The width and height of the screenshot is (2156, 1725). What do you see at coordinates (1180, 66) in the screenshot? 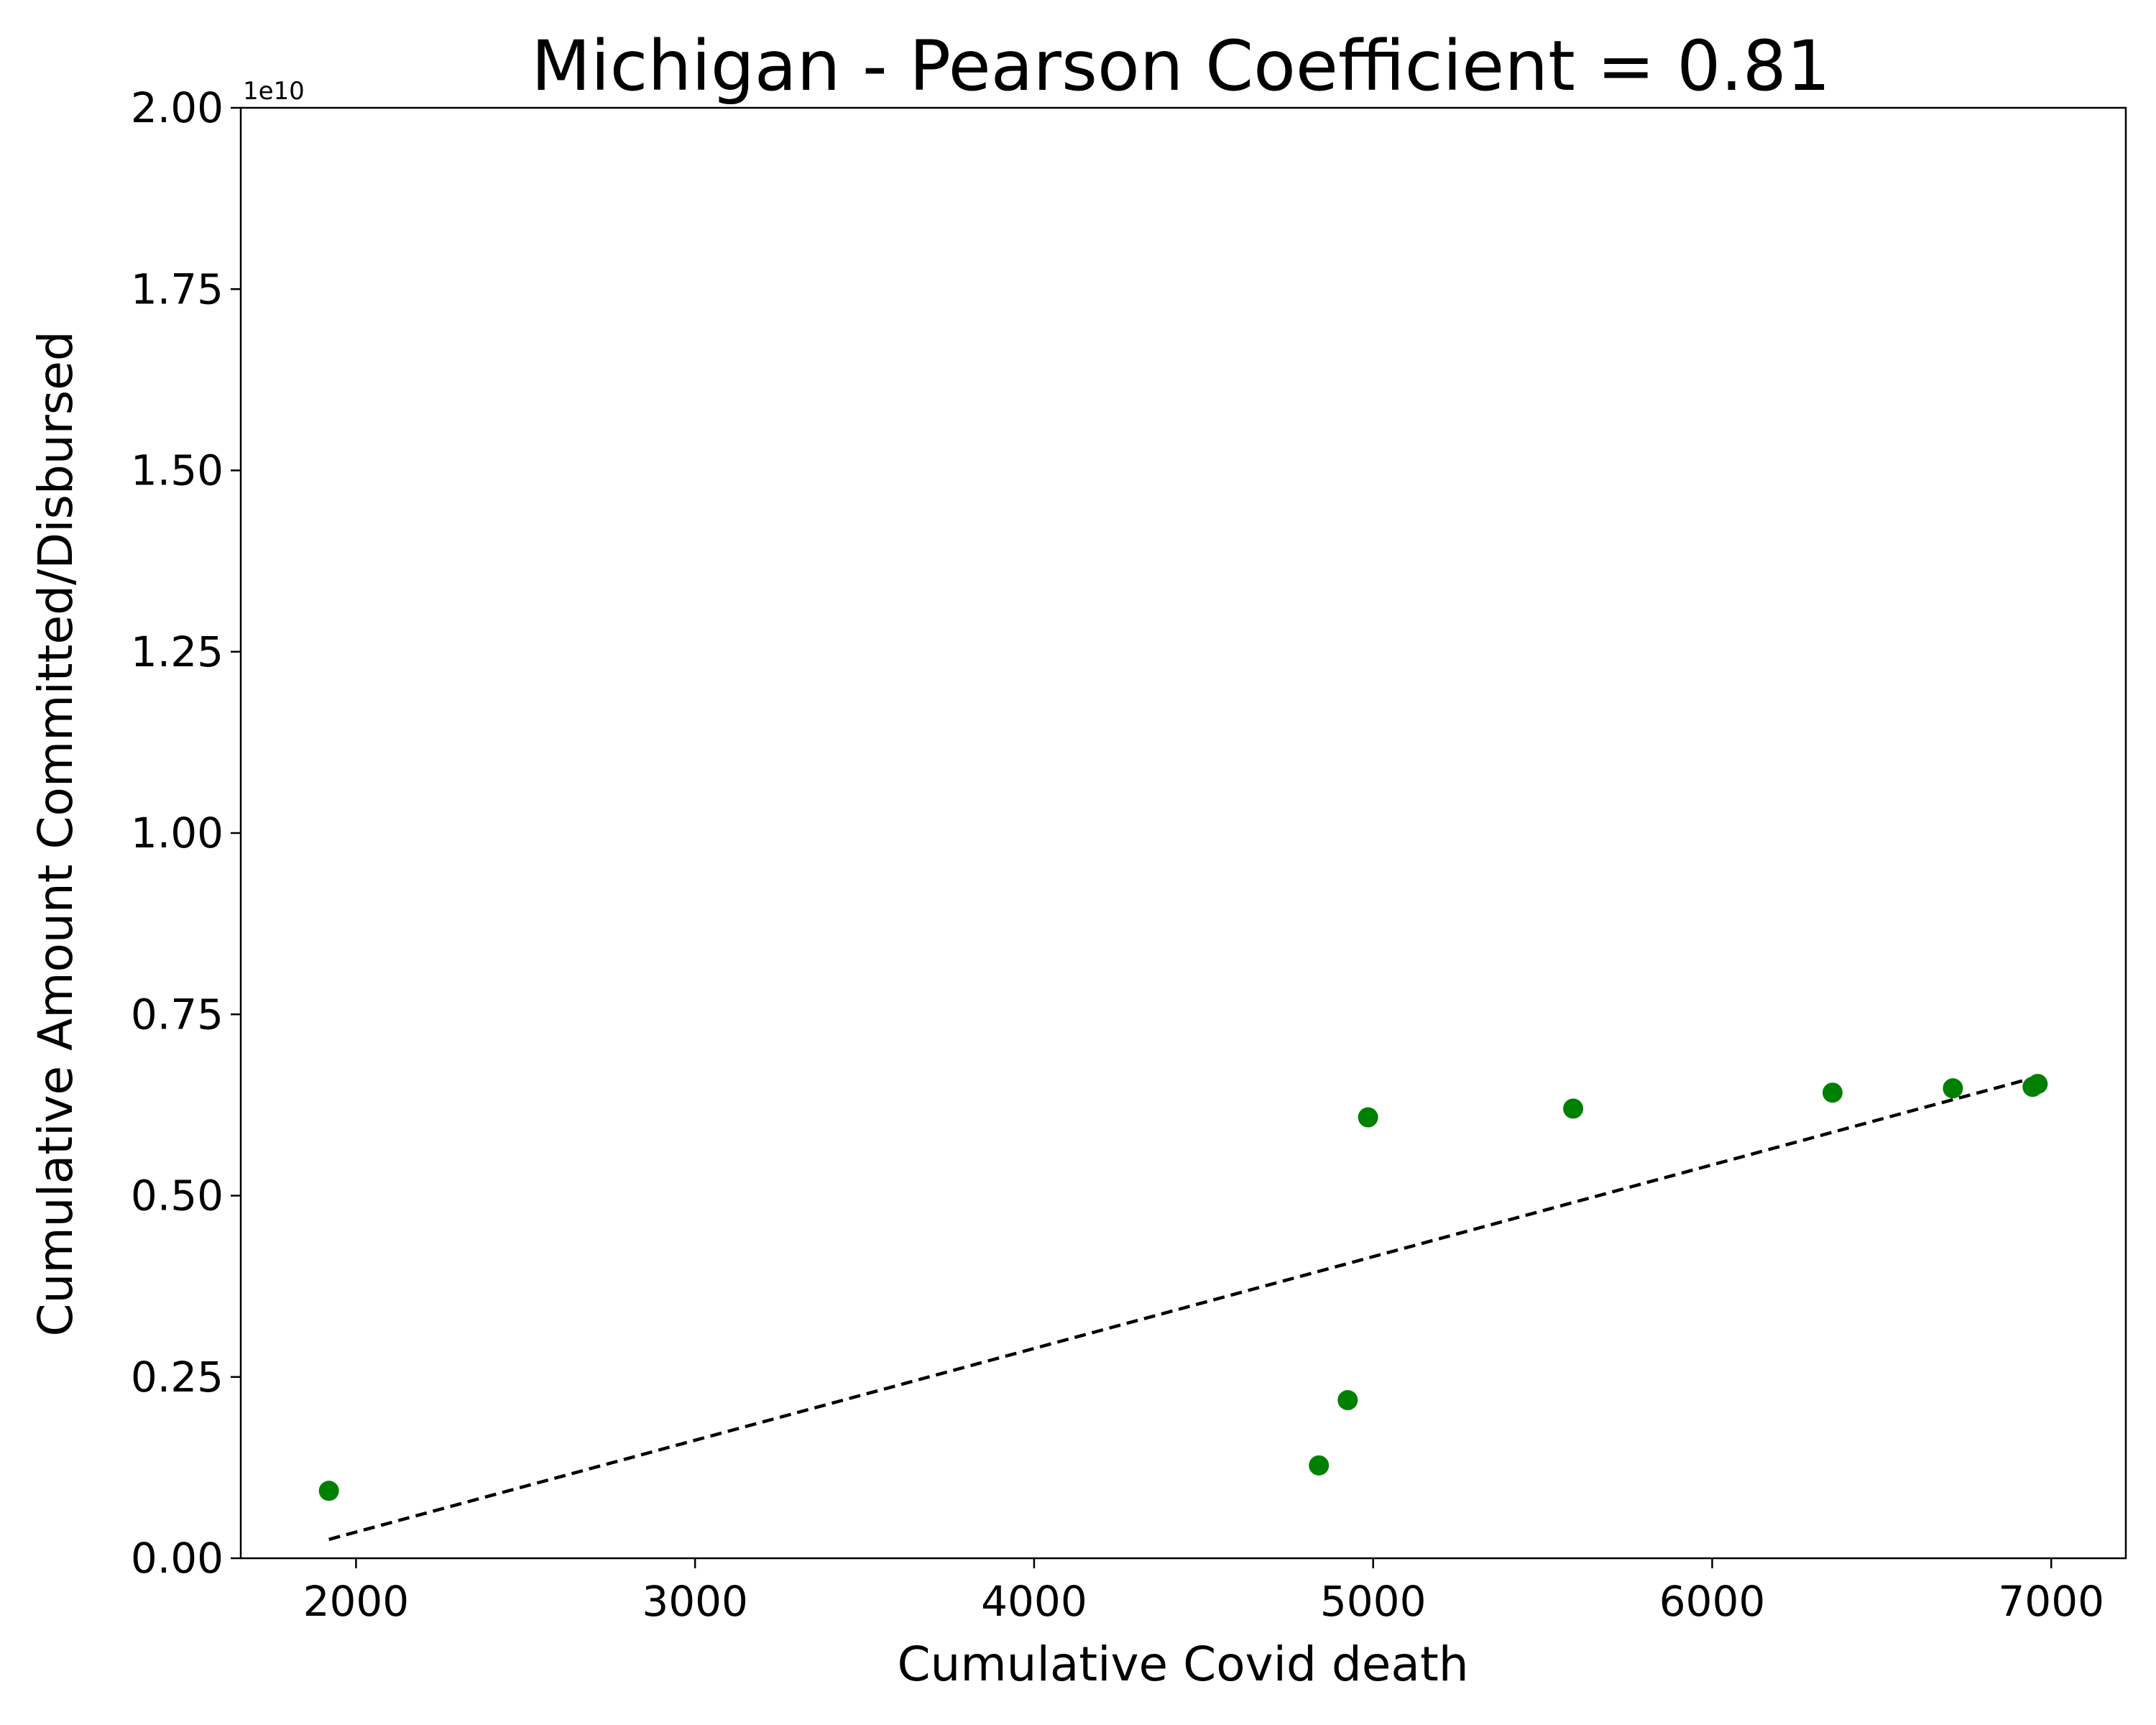
I see `chart-title: Michigan - Pearson Coefficient = 0.81` at bounding box center [1180, 66].